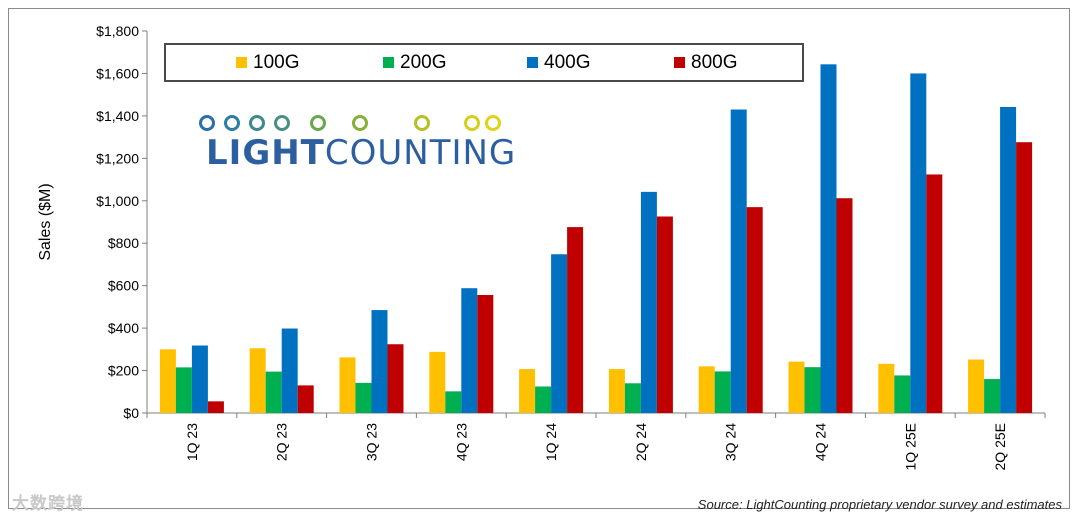 This screenshot has width=1080, height=519. Describe the element at coordinates (714, 62) in the screenshot. I see `legend-label: 800G` at that location.